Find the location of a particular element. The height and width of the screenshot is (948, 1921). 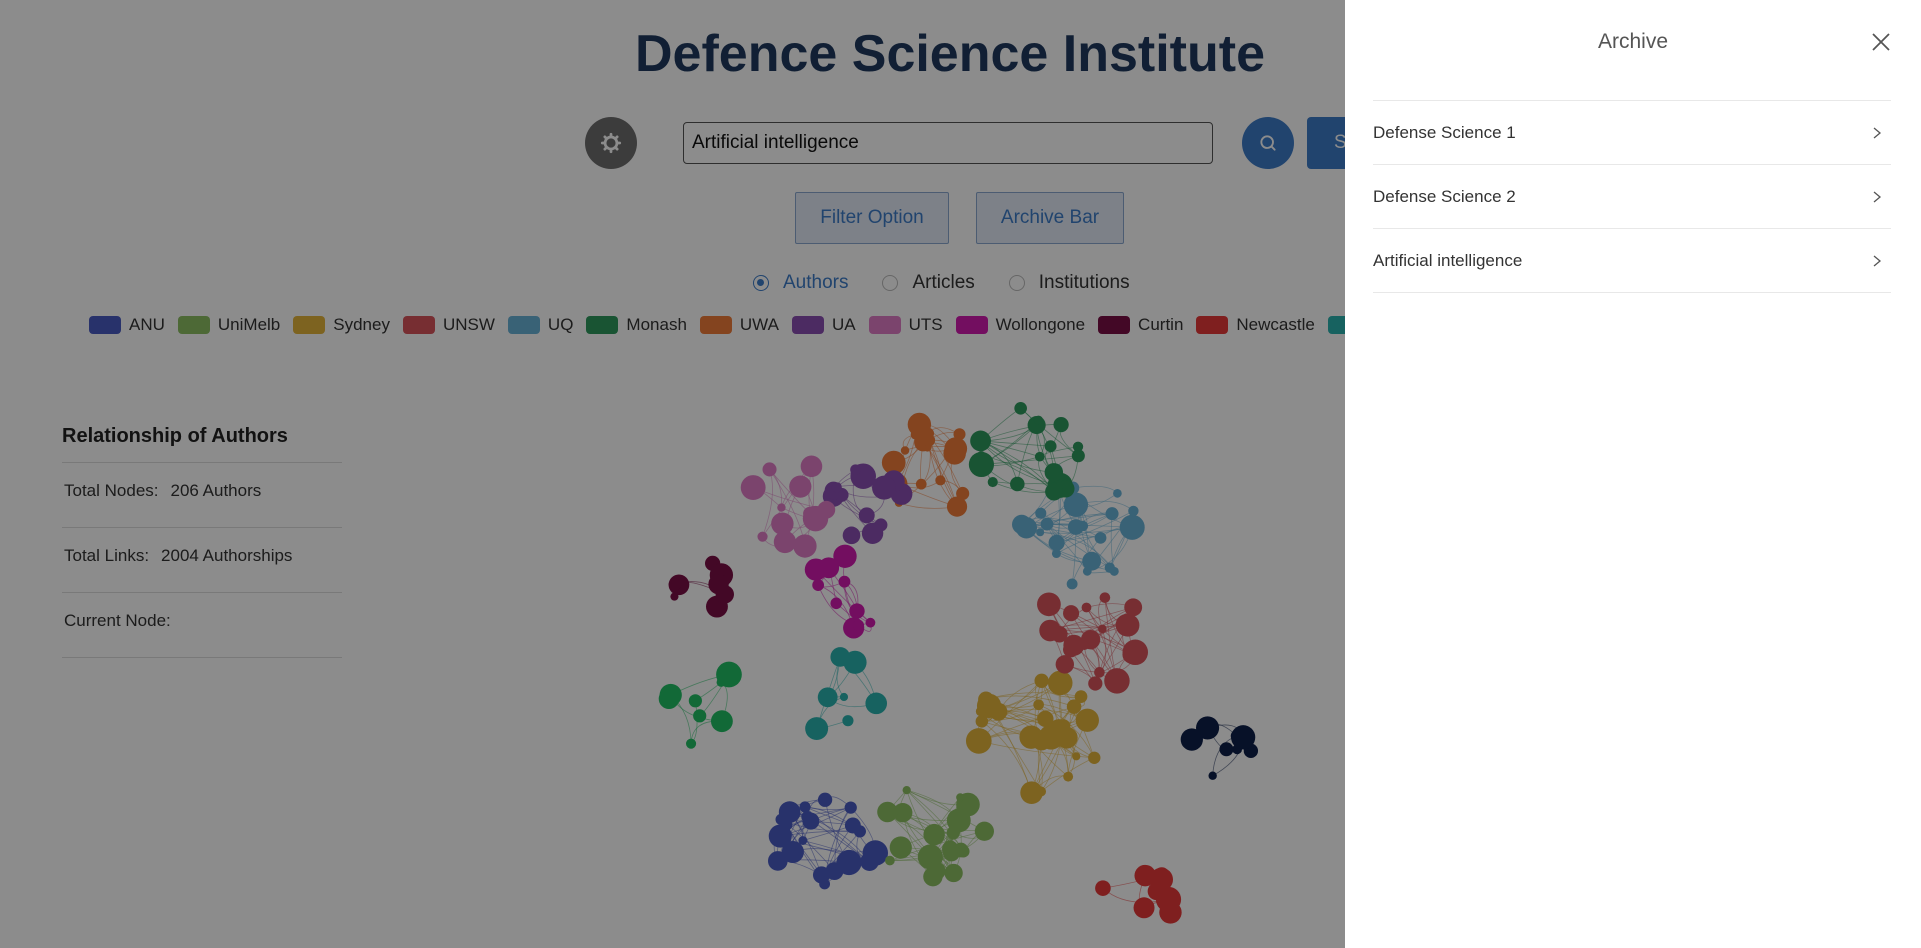

search-button is located at coordinates (1268, 143).